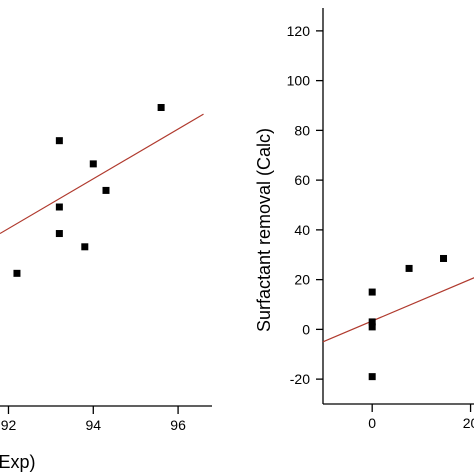  What do you see at coordinates (302, 130) in the screenshot?
I see `right-y-tick-label: 80` at bounding box center [302, 130].